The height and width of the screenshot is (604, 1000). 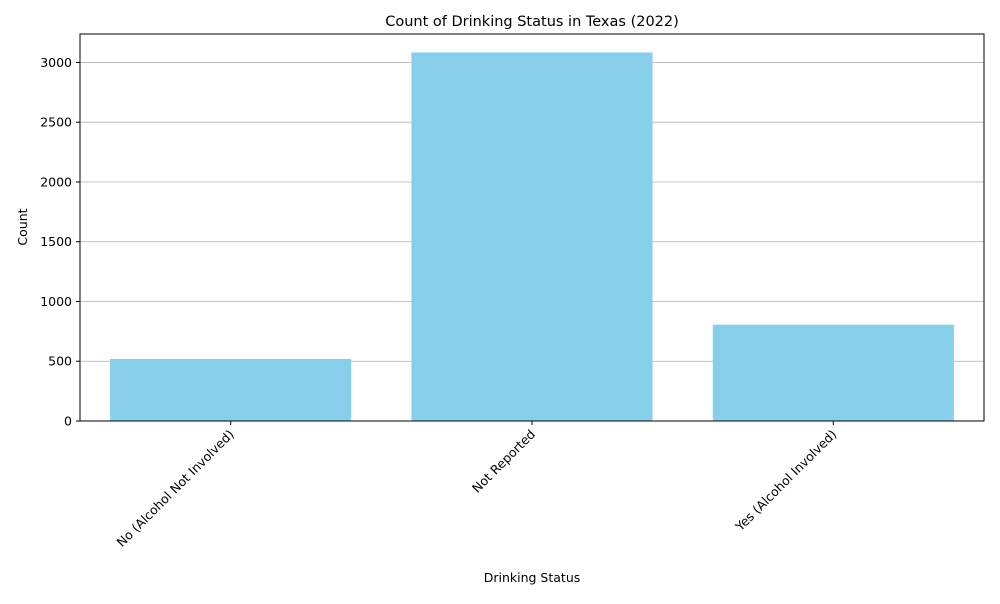 What do you see at coordinates (175, 488) in the screenshot?
I see `x-tick-label-0: No (Alcohol Not Involved)` at bounding box center [175, 488].